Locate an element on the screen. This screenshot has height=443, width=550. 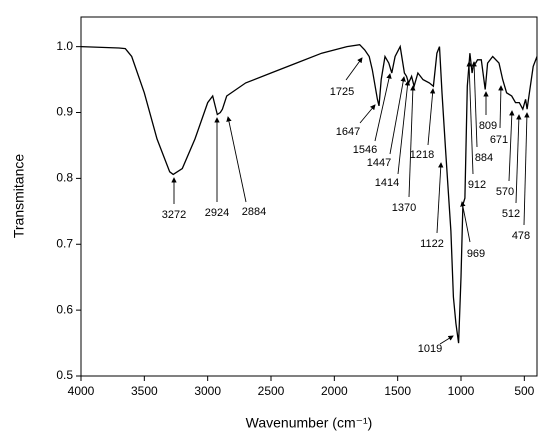
y-tick-label: 0.8 is located at coordinates (64, 178).